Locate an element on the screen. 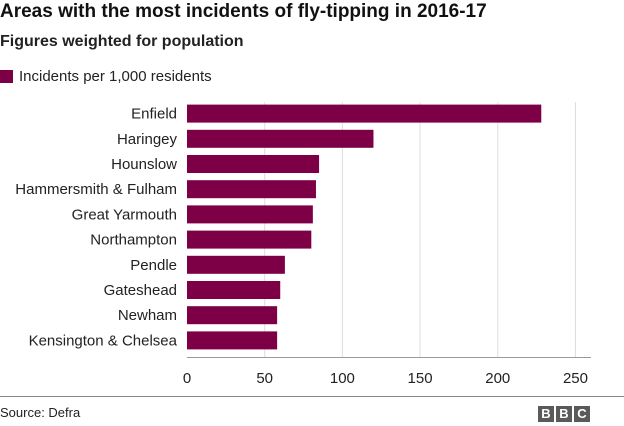  x-tick-label: 150 is located at coordinates (420, 378).